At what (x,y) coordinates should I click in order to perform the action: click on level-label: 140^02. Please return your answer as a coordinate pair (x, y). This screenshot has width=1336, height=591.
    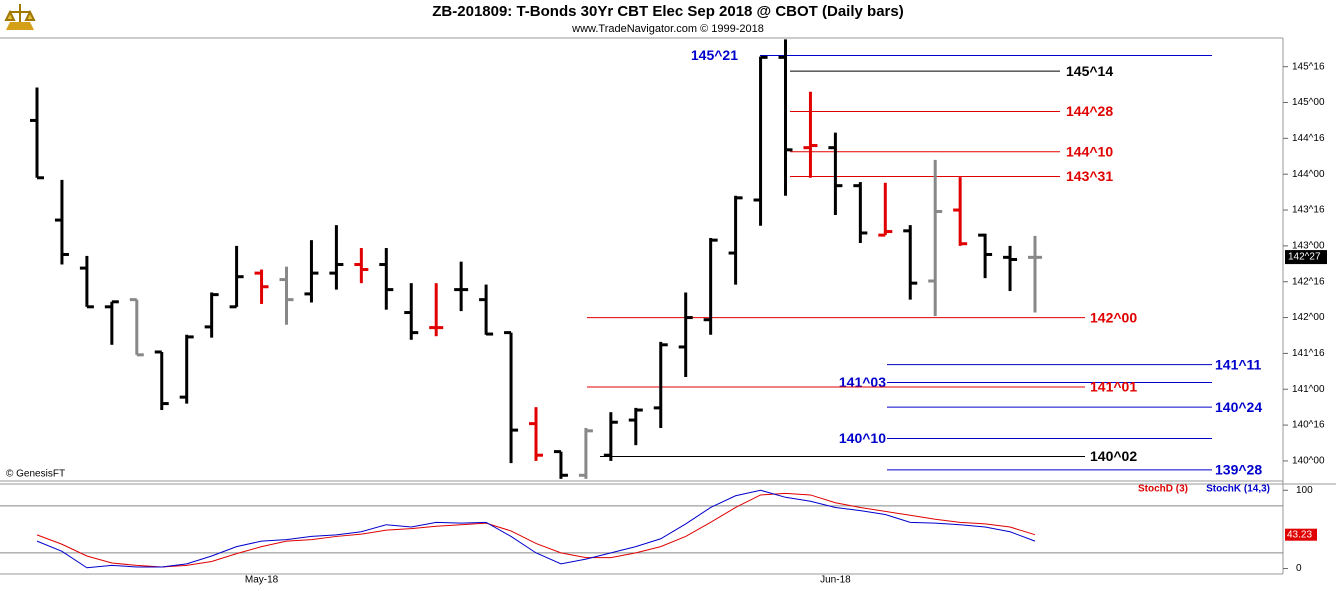
    Looking at the image, I should click on (1113, 456).